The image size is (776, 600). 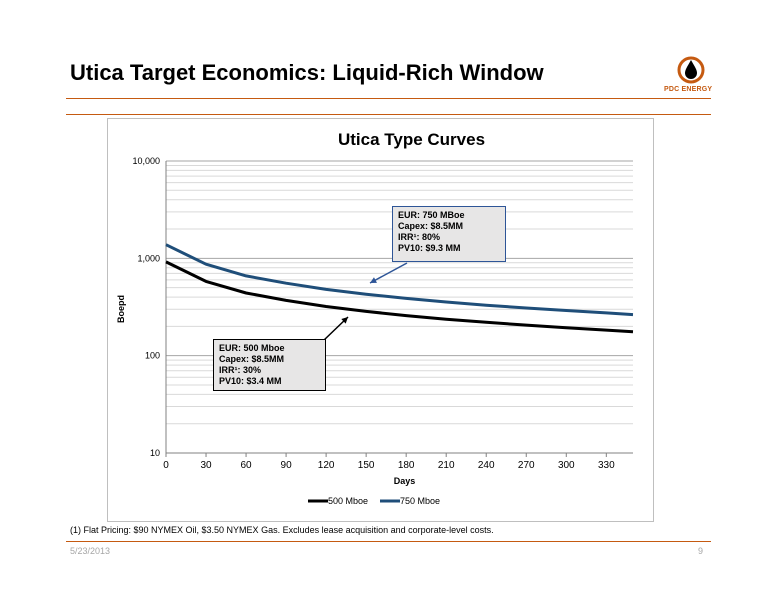 What do you see at coordinates (373, 280) in the screenshot?
I see `callout-750-arrow-head` at bounding box center [373, 280].